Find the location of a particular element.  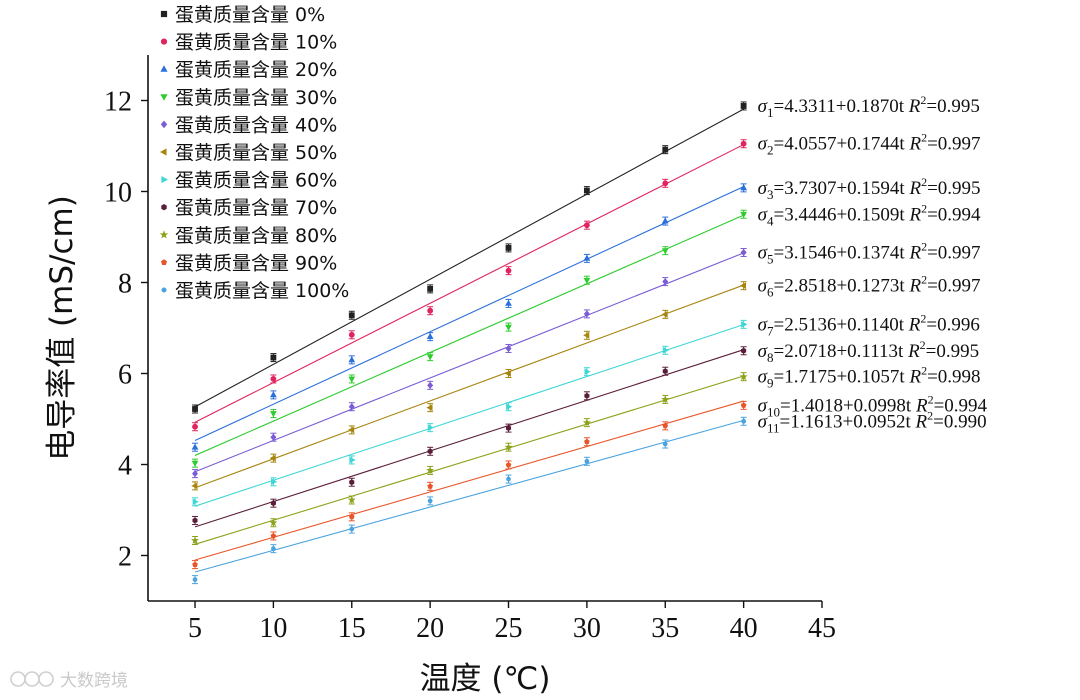

fit-equation: σ2=4.0557+0.1744t R2=0.997 is located at coordinates (869, 144).